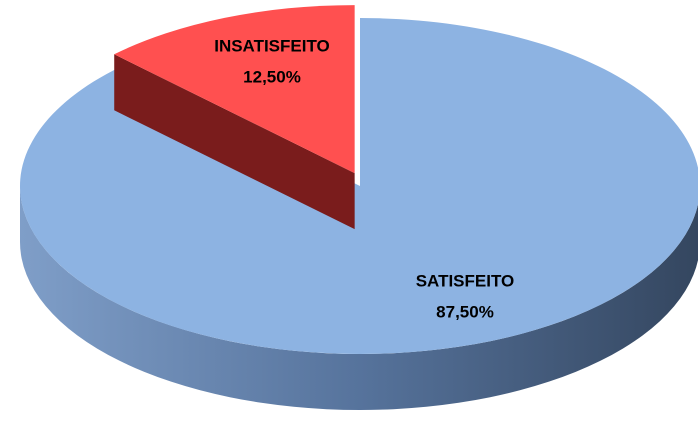  Describe the element at coordinates (272, 45) in the screenshot. I see `category-label: INSATISFEITO` at that location.